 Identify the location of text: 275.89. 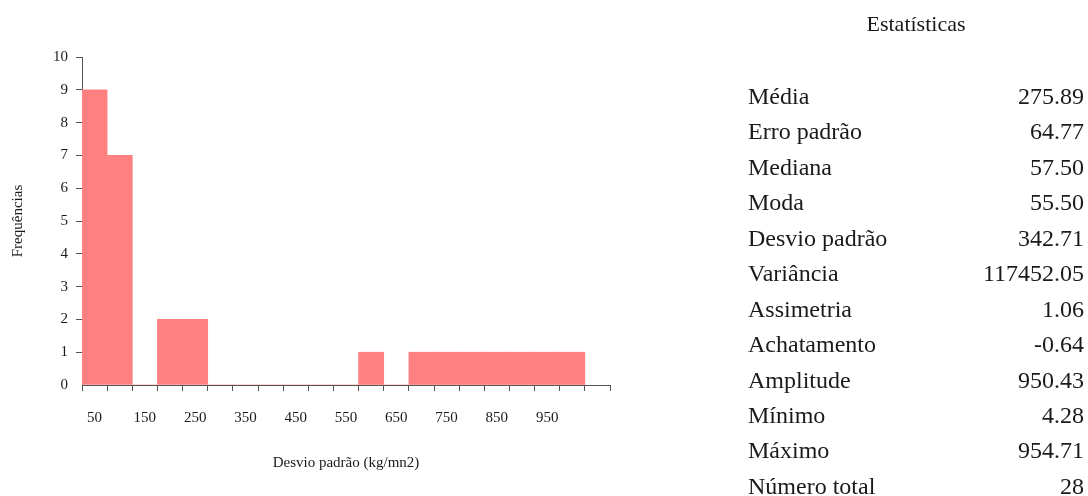
(1051, 96).